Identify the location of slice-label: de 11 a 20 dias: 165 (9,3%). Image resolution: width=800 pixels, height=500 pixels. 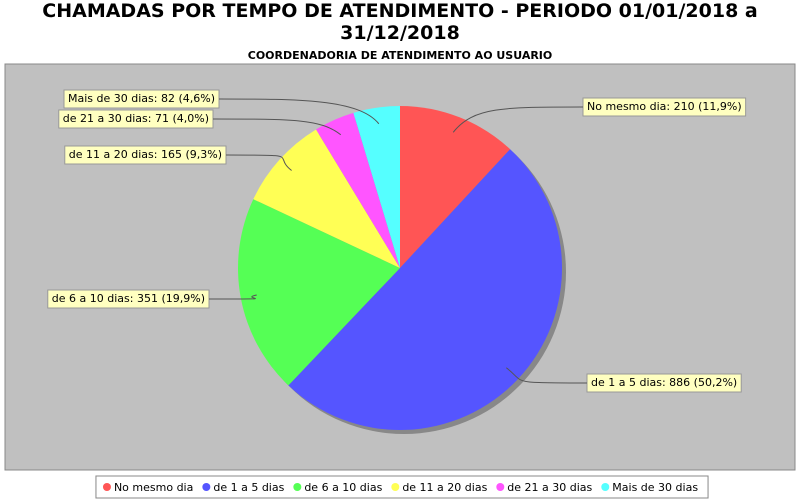
(145, 154).